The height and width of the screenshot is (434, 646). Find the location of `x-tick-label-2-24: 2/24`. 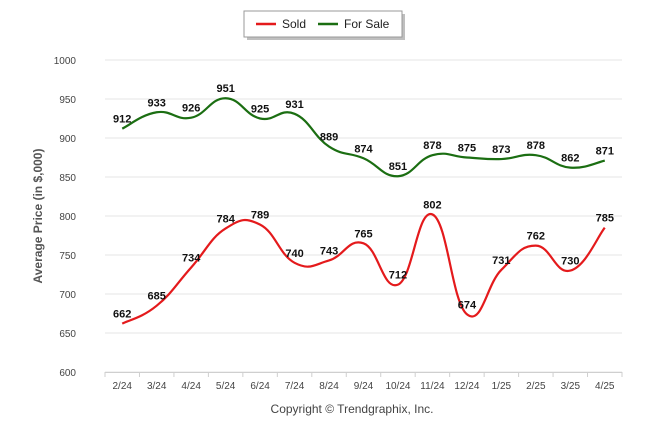

x-tick-label-2-24: 2/24 is located at coordinates (122, 386).